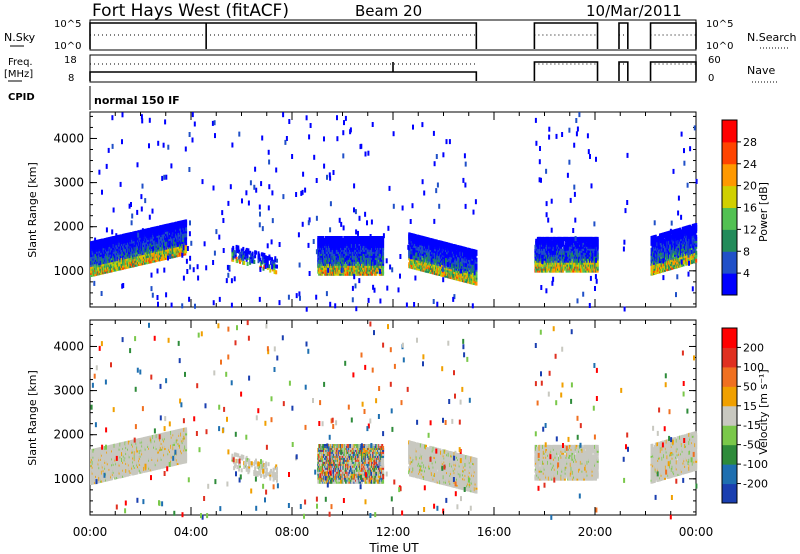 The width and height of the screenshot is (800, 554). Describe the element at coordinates (68, 183) in the screenshot. I see `y-tick-label: 3000` at that location.